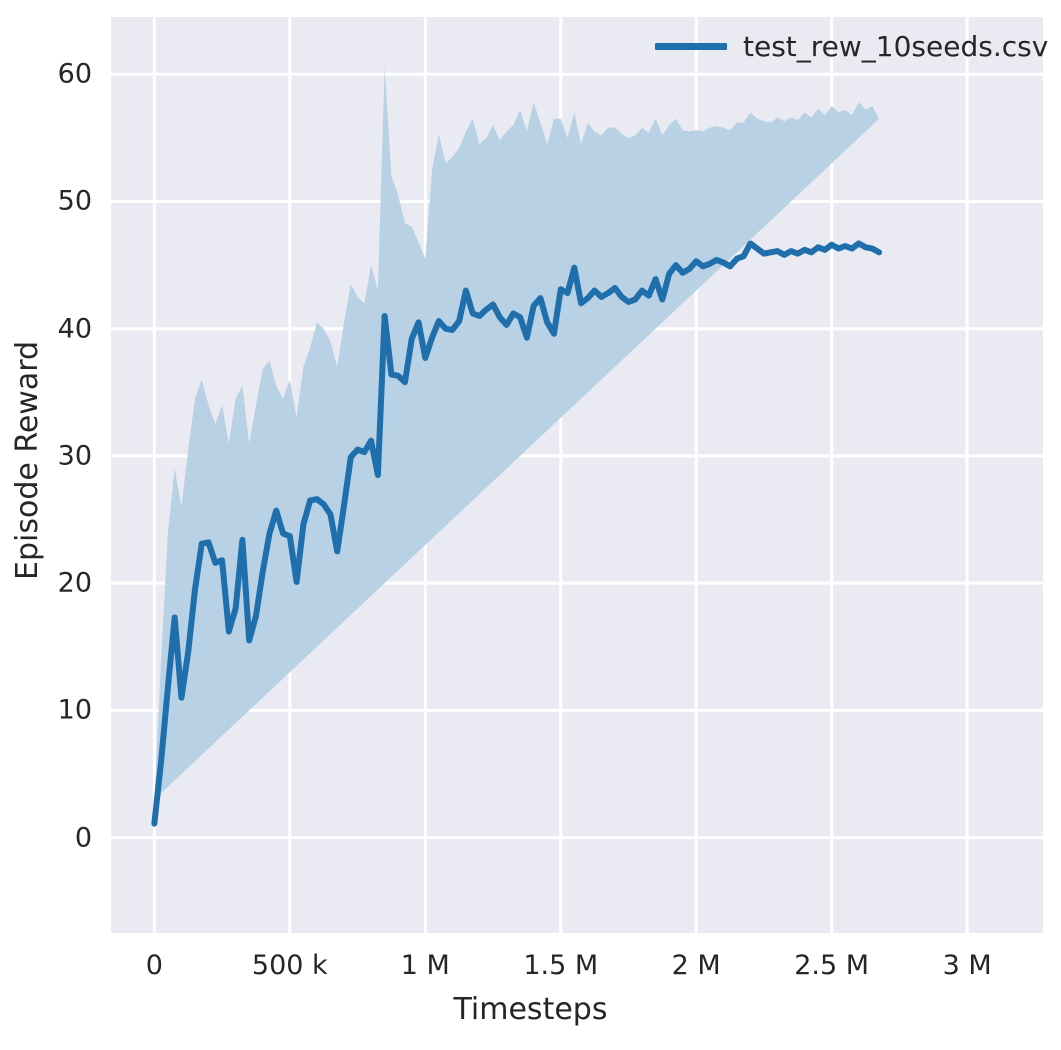  What do you see at coordinates (696, 965) in the screenshot?
I see `x-tick-label: 2 M` at bounding box center [696, 965].